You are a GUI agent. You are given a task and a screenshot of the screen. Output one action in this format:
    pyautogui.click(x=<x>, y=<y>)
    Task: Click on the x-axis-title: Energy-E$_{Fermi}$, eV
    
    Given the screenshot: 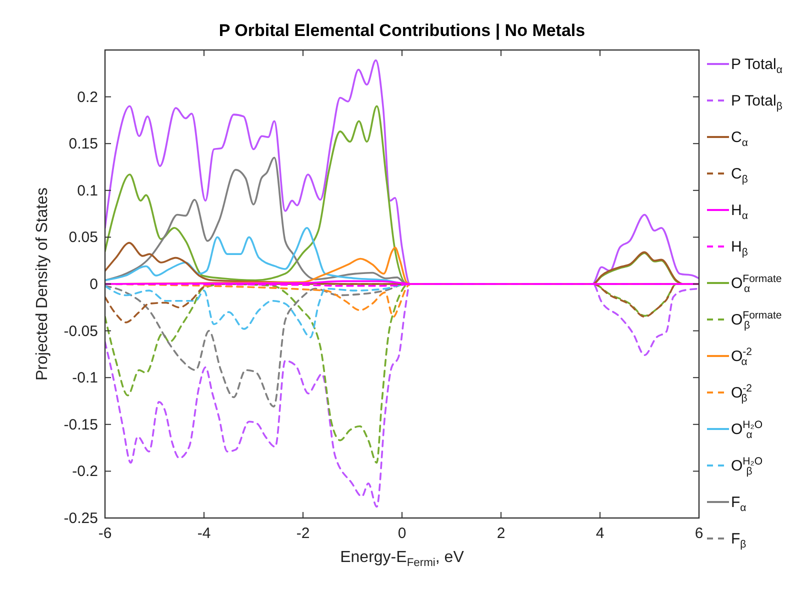 What is the action you would take?
    pyautogui.click(x=402, y=559)
    